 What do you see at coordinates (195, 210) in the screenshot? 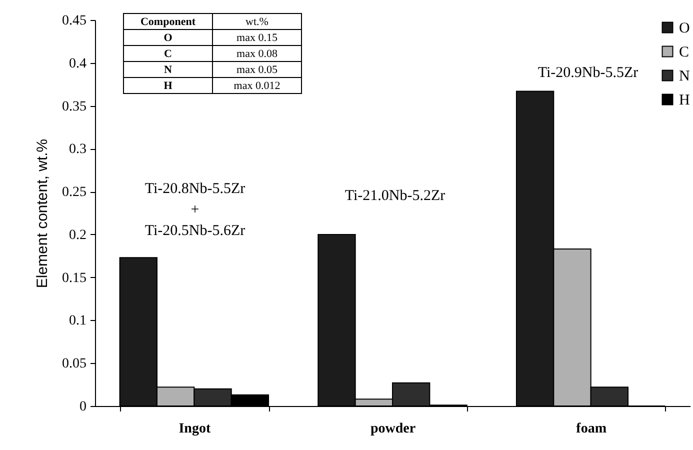
I see `annotation: Ti-20.8Nb-5.5Zr + Ti-20.5Nb-5.6Zr` at bounding box center [195, 210].